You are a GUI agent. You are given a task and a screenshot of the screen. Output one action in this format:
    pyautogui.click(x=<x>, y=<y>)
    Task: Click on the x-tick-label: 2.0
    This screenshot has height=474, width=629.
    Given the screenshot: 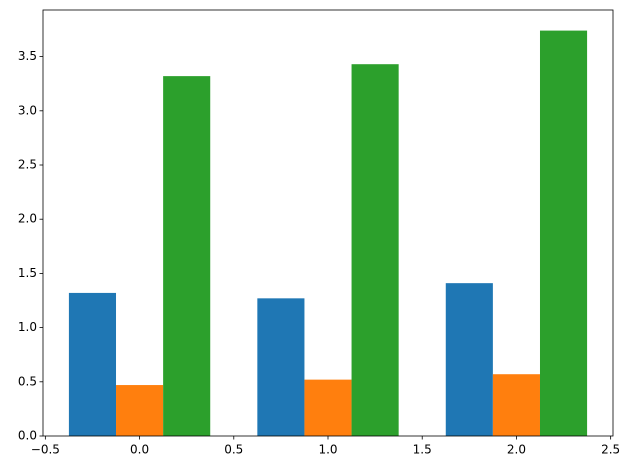 What is the action you would take?
    pyautogui.click(x=516, y=450)
    